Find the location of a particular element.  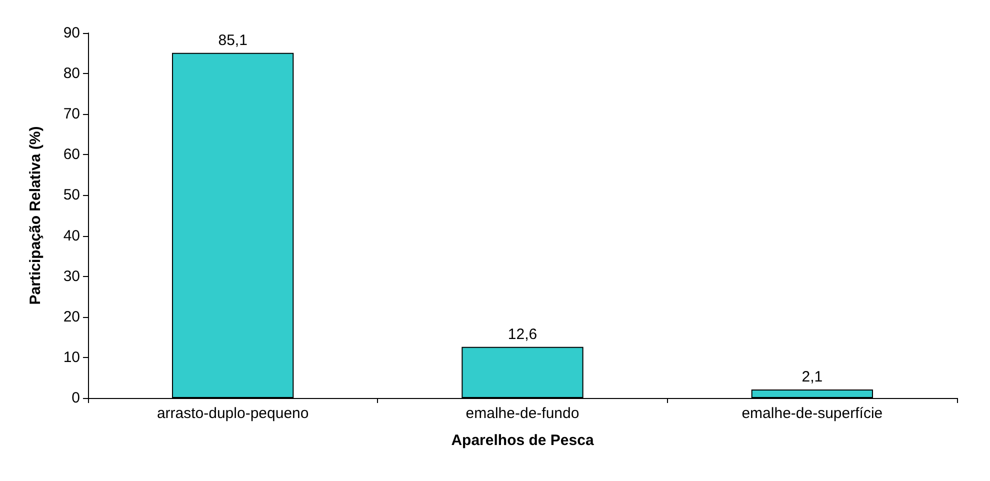

y-tick-label: 10 is located at coordinates (71, 357).